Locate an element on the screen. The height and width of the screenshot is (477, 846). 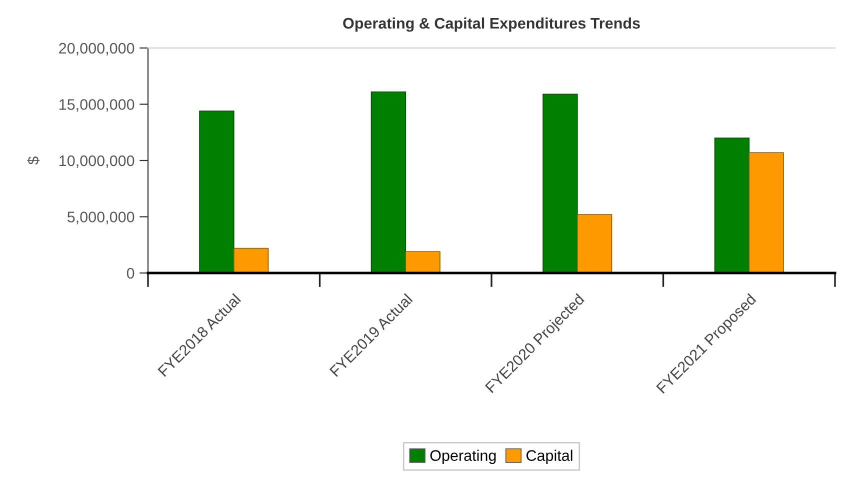
y-axis-title: $ is located at coordinates (33, 160).